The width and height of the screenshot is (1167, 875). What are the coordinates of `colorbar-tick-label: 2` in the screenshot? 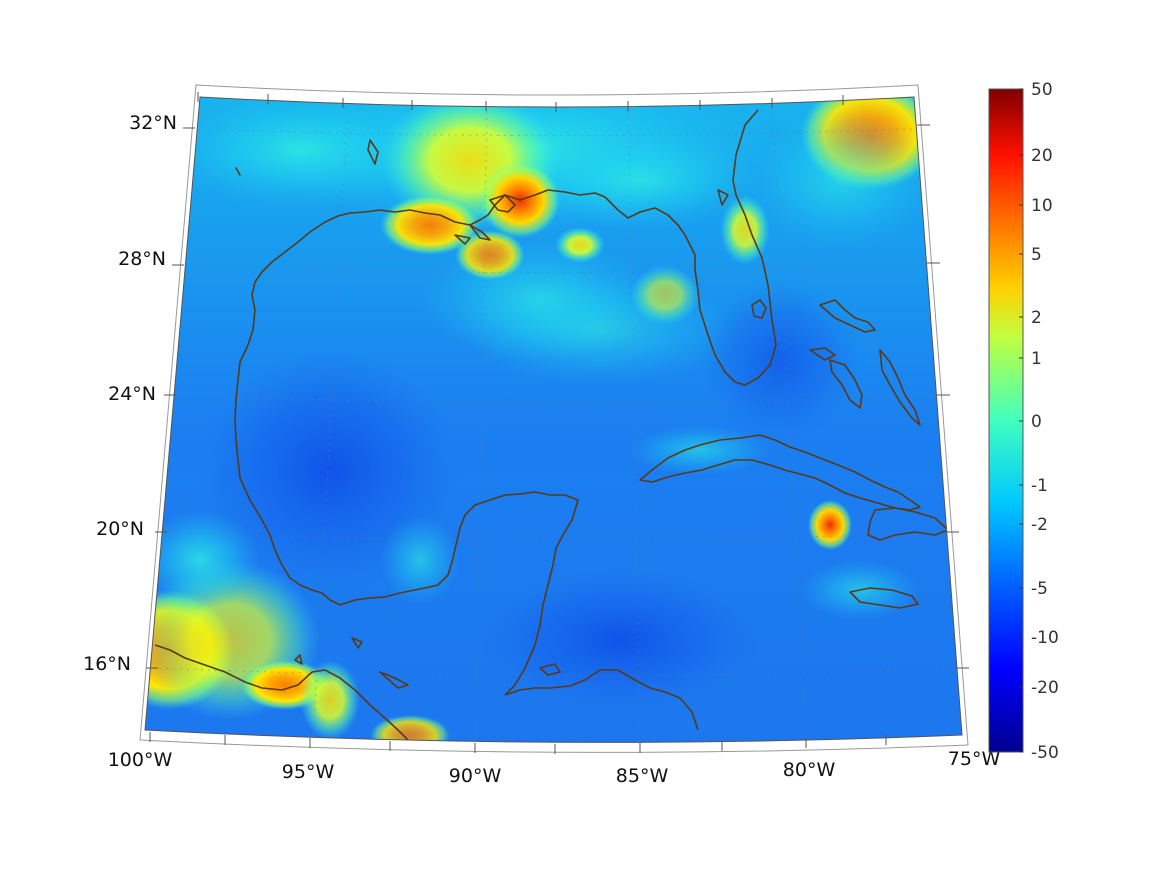 It's located at (1036, 318).